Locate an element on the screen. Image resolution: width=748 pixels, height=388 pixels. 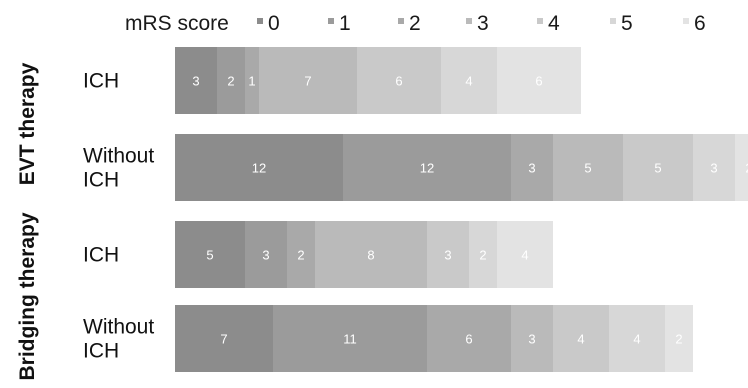
legend-label-1: 1 is located at coordinates (345, 23).